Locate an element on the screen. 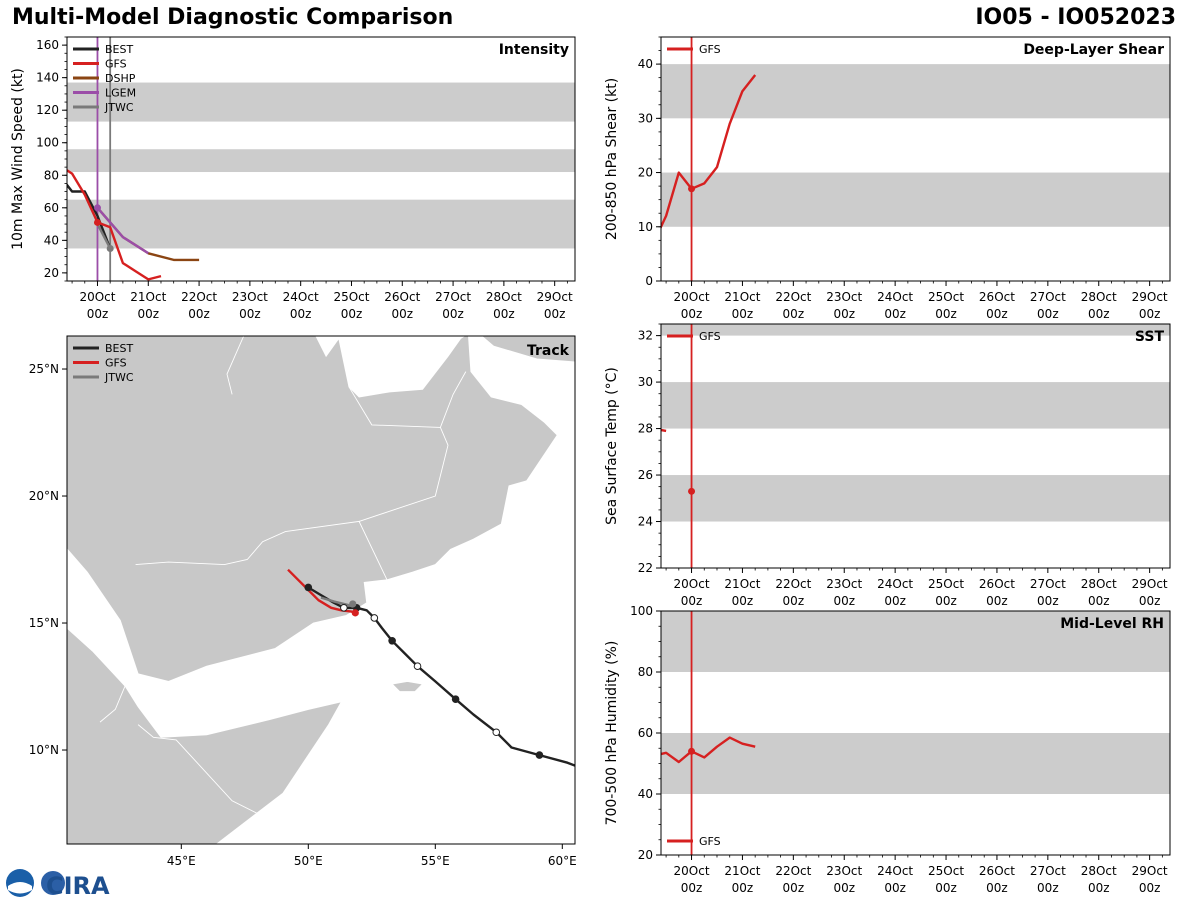  shear-x-tick-date: 26Oct is located at coordinates (997, 297).